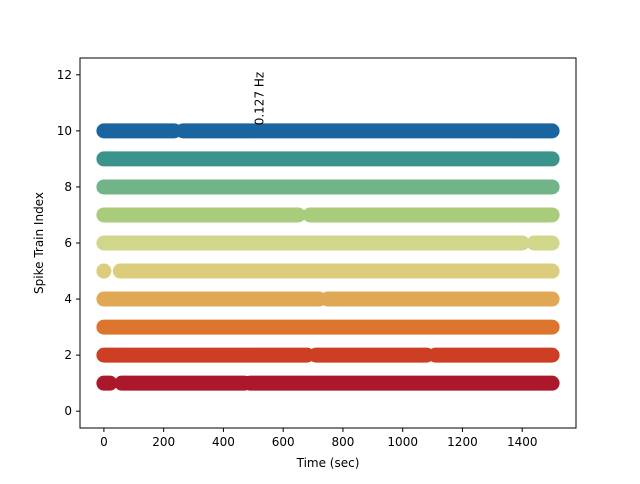 The height and width of the screenshot is (484, 640). Describe the element at coordinates (39, 243) in the screenshot. I see `y-axis-label: Spike Train Index` at that location.